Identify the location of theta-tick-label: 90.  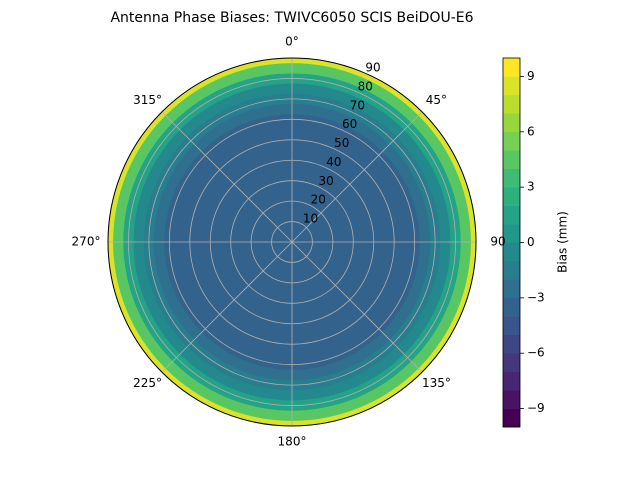
(497, 242).